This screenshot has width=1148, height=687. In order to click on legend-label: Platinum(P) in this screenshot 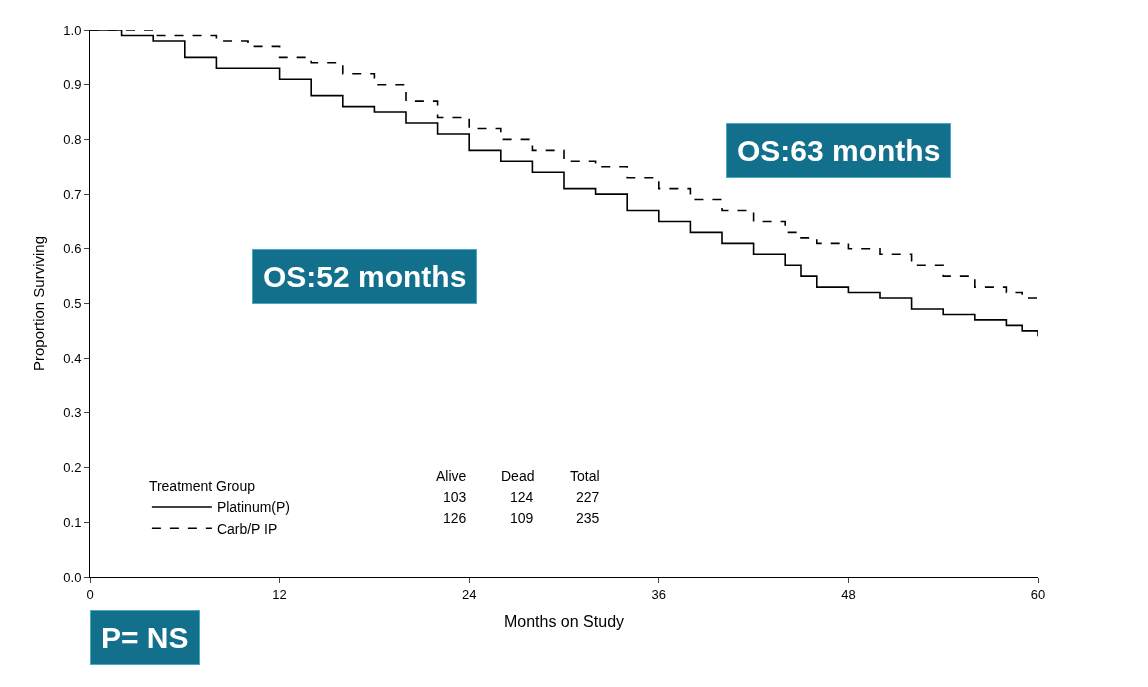, I will do `click(253, 507)`.